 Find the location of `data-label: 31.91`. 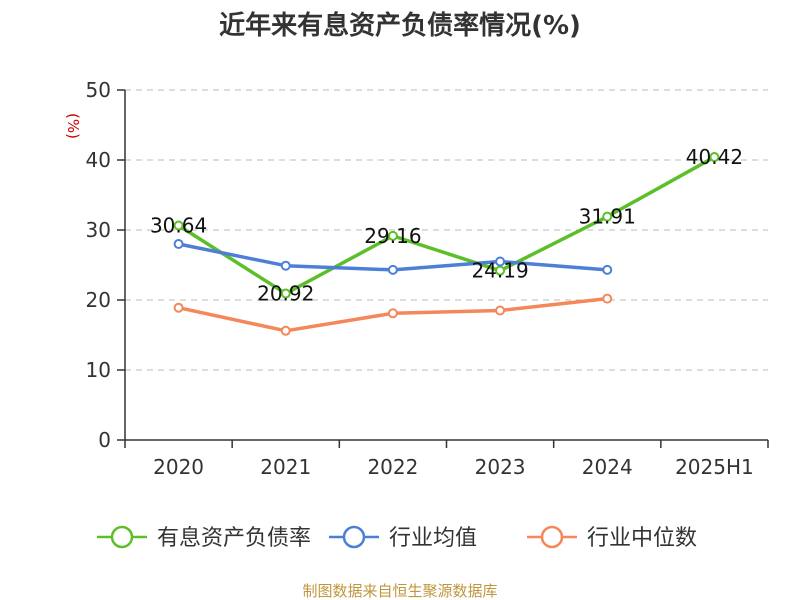

data-label: 31.91 is located at coordinates (607, 217).